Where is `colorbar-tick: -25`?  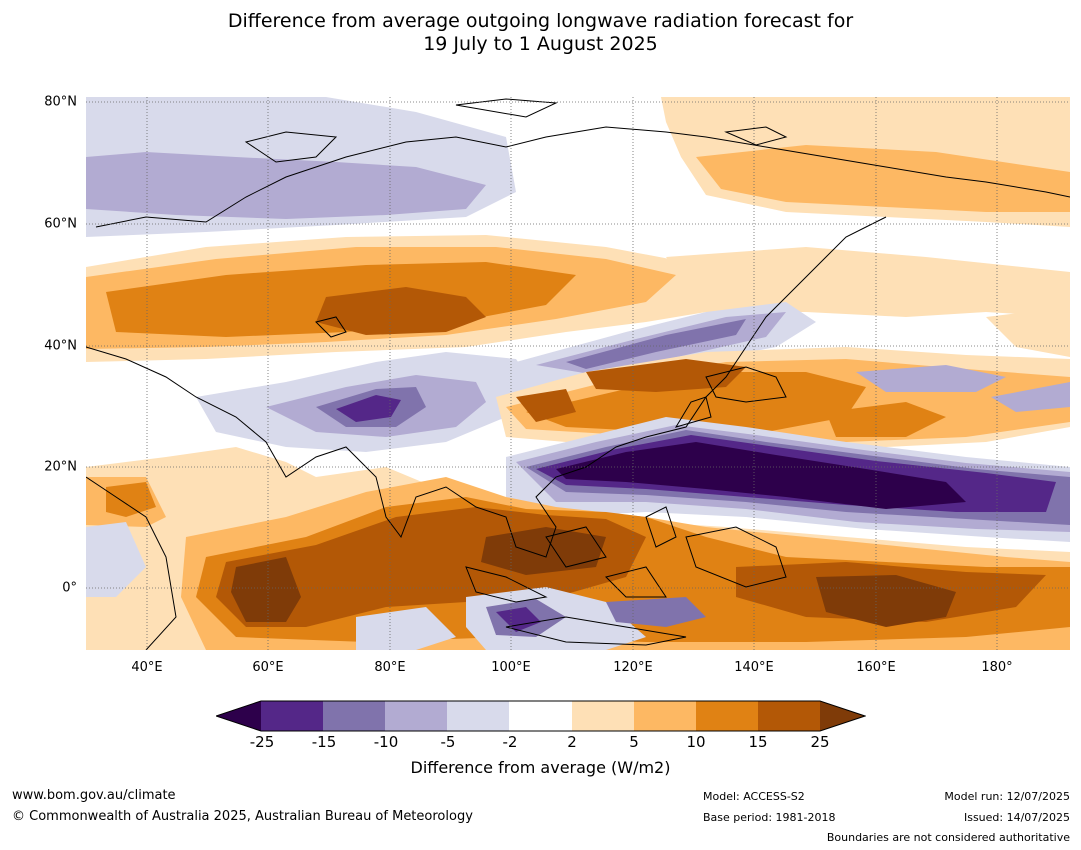 colorbar-tick: -25 is located at coordinates (262, 742).